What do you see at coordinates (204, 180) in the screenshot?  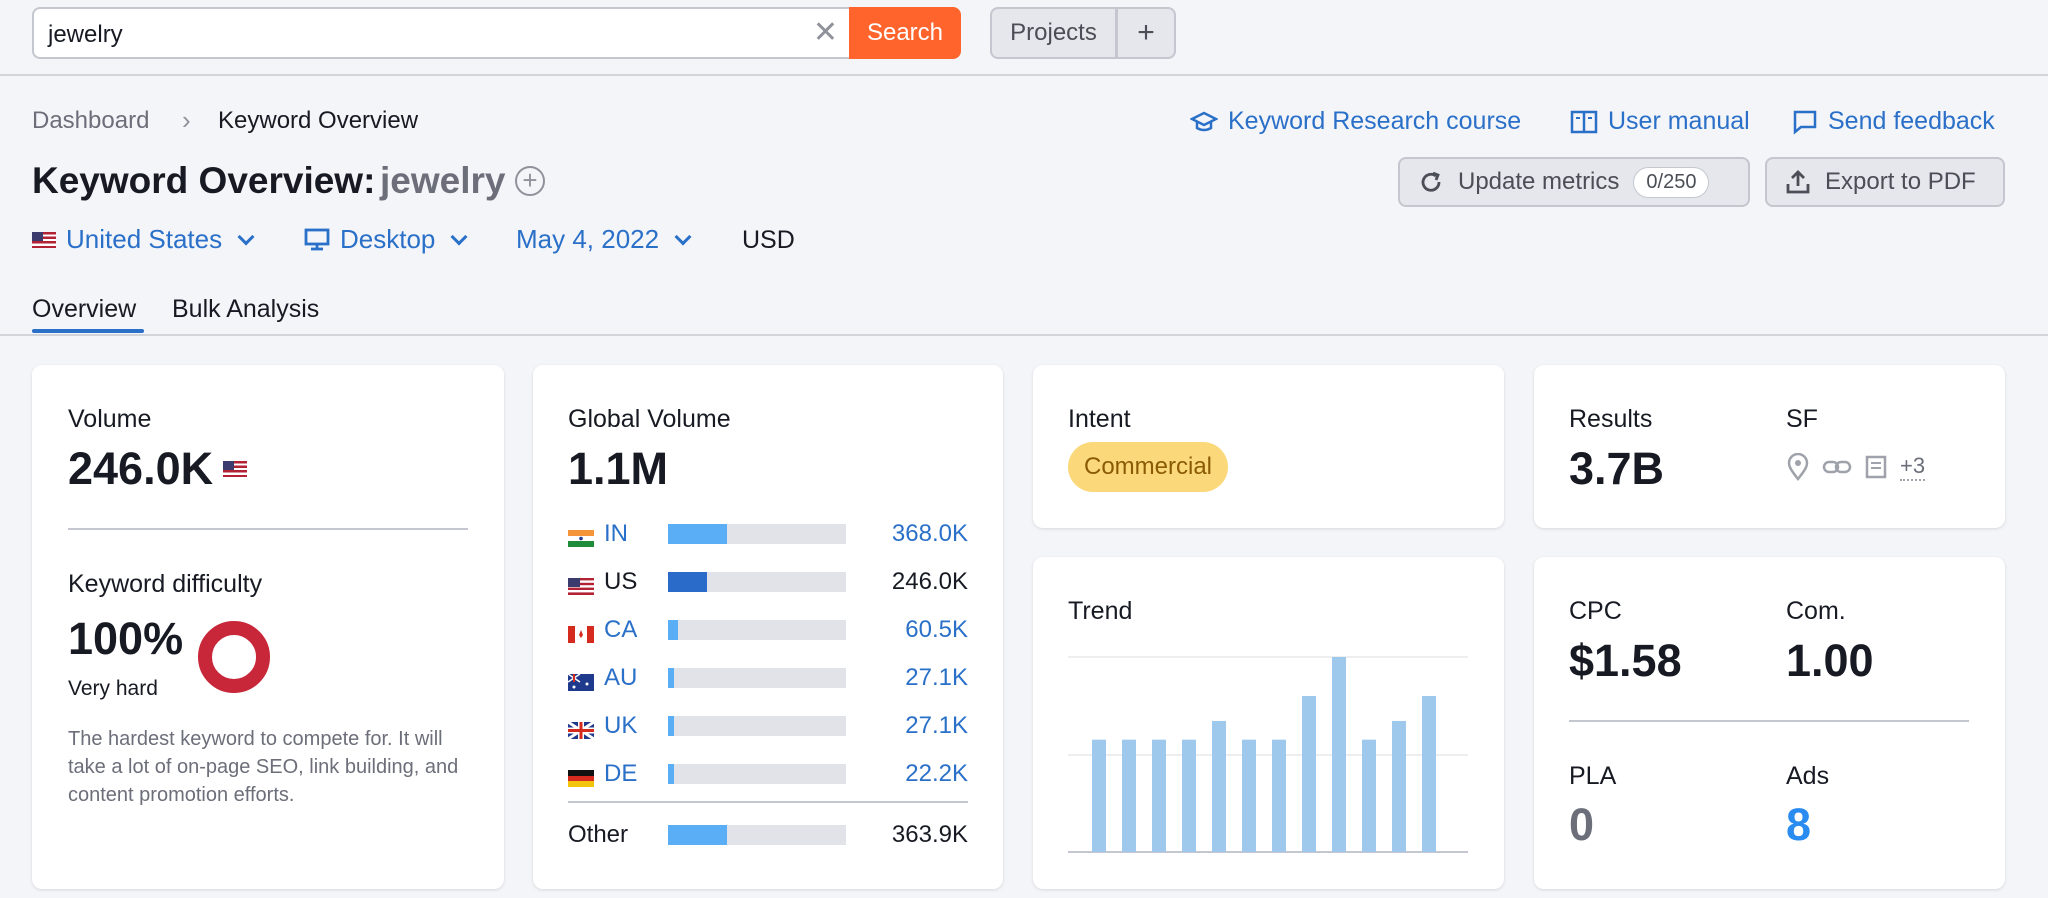 I see `page-title: Keyword Overview:` at bounding box center [204, 180].